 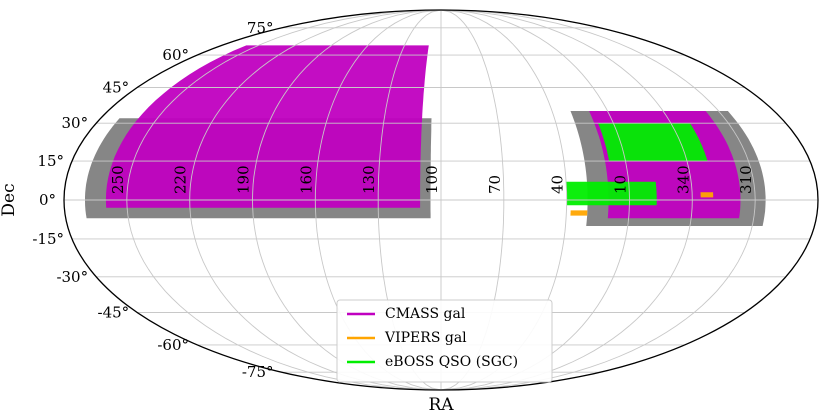 I want to click on eboss-sgc-south-region, so click(x=611, y=193).